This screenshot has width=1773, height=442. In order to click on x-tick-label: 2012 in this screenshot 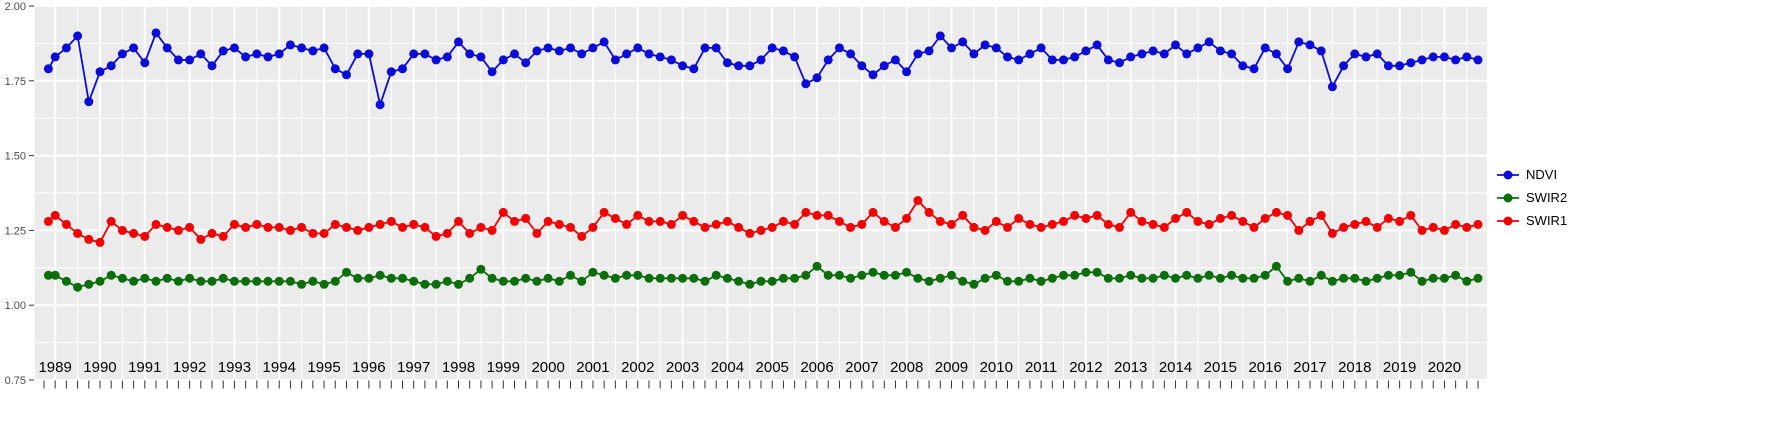, I will do `click(1085, 367)`.